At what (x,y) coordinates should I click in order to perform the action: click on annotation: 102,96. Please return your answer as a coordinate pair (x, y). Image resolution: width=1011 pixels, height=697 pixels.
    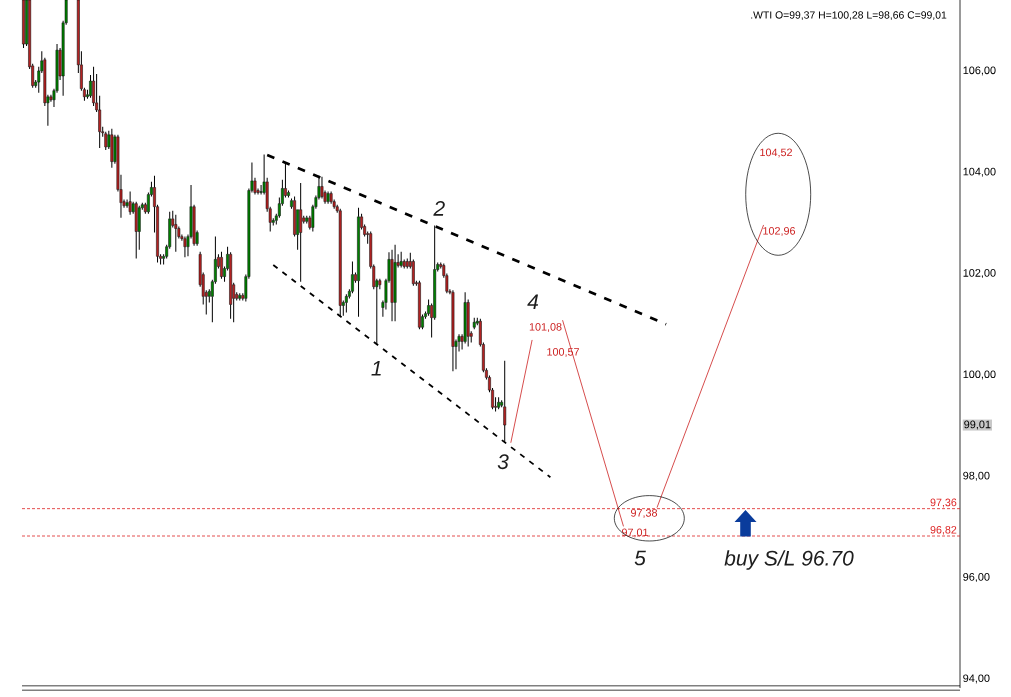
    Looking at the image, I should click on (779, 231).